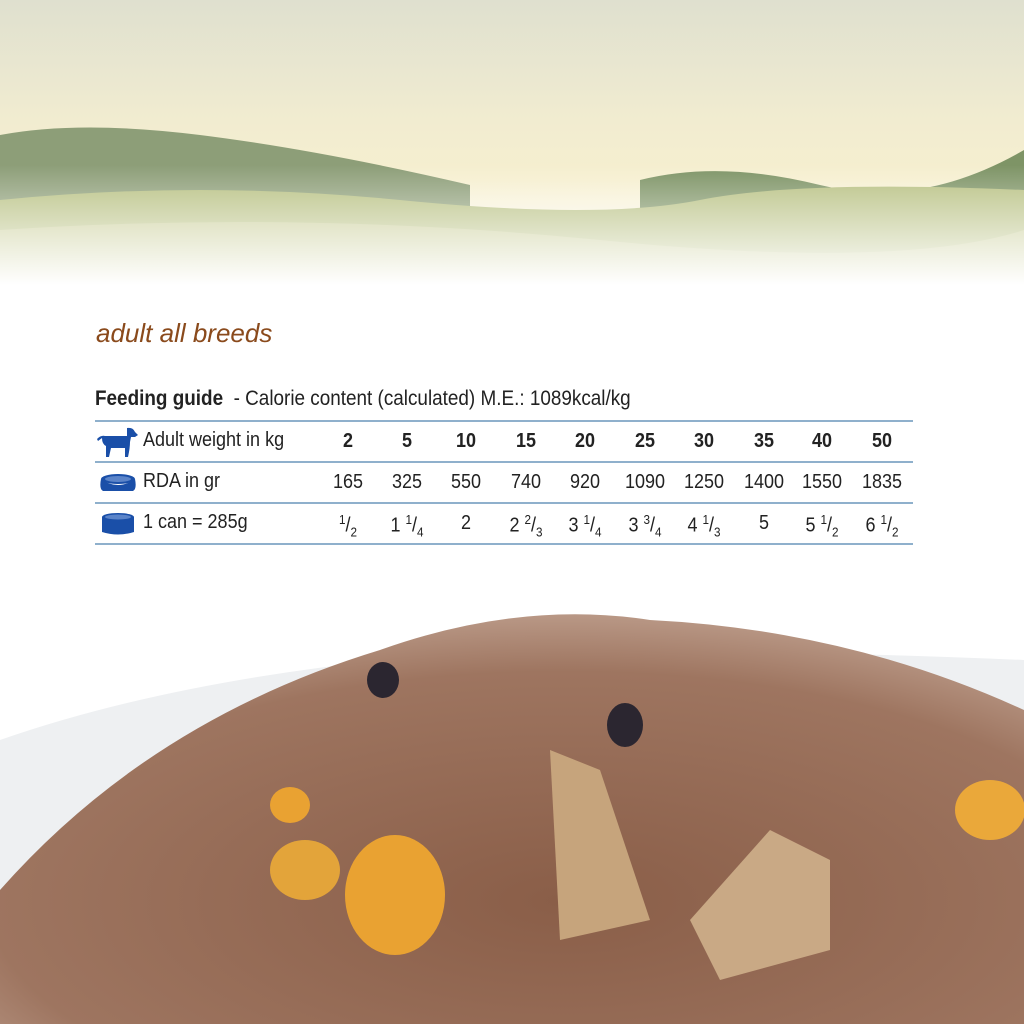 The image size is (1024, 1024). I want to click on table-cell: 1090, so click(645, 482).